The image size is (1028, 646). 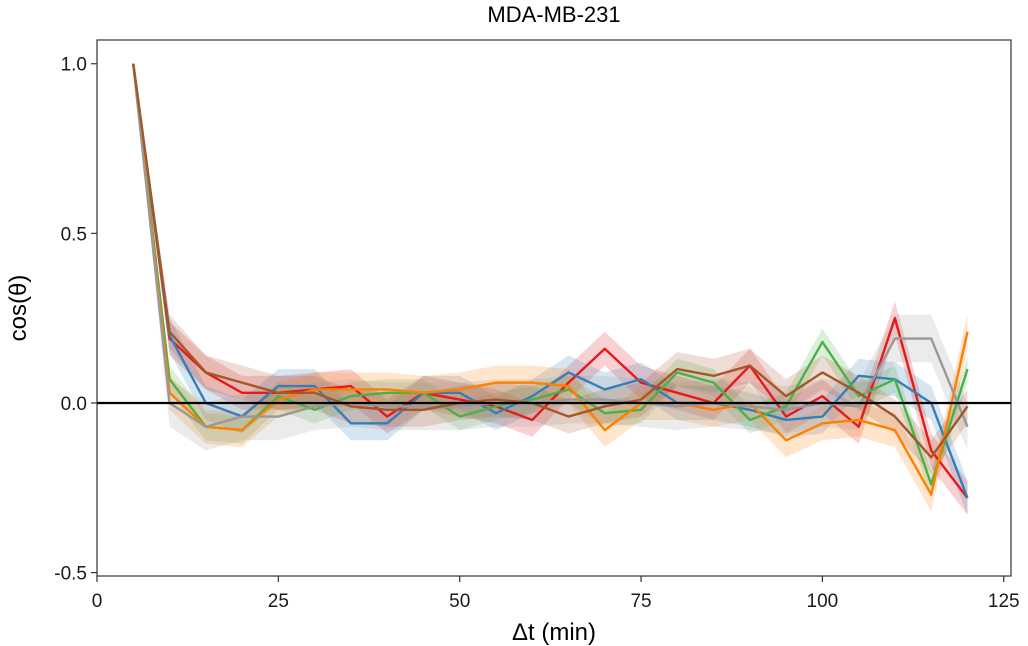 I want to click on y-axis-title: cos(θ), so click(x=18, y=308).